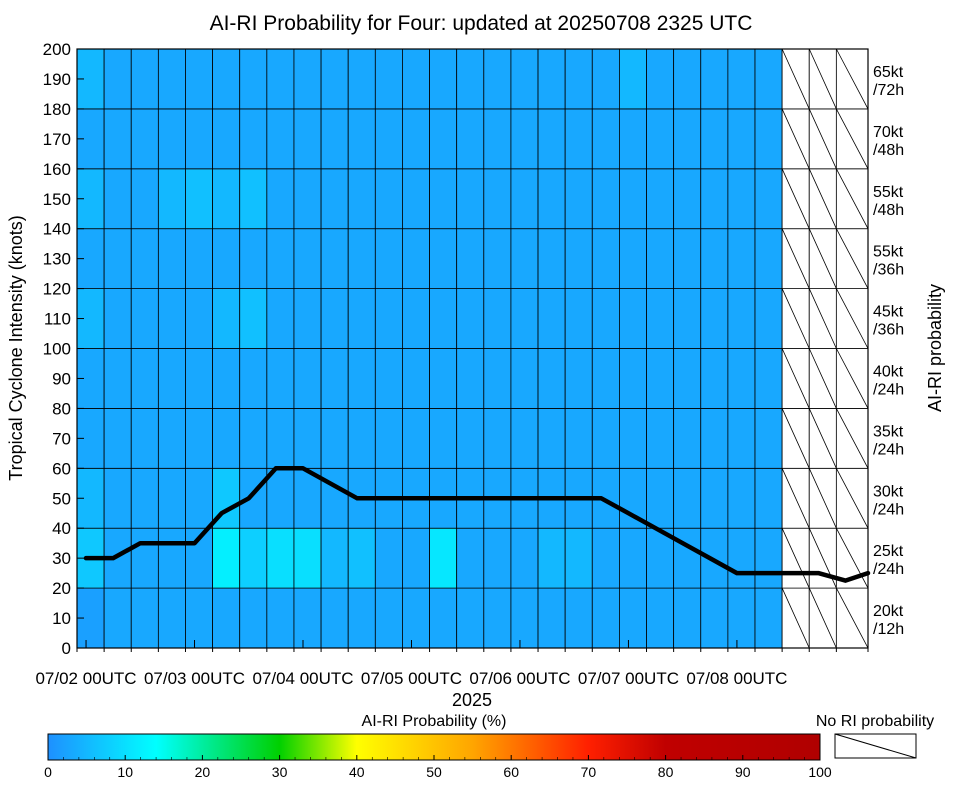 The image size is (964, 786). Describe the element at coordinates (888, 330) in the screenshot. I see `row-label-period: /36h` at that location.